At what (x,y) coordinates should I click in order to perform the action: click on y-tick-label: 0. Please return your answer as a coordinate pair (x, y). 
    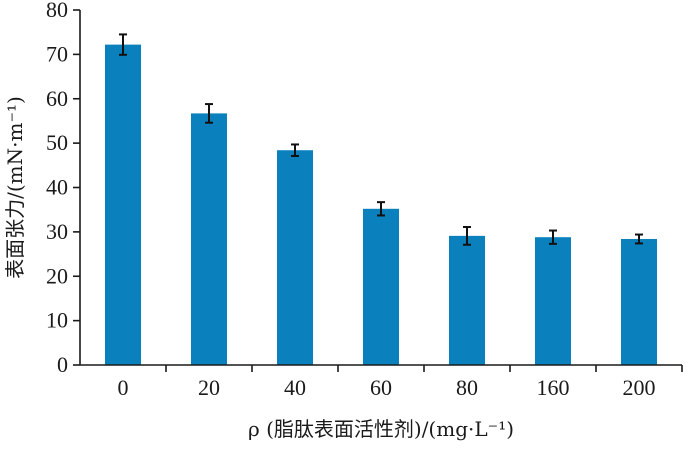
    Looking at the image, I should click on (62, 364).